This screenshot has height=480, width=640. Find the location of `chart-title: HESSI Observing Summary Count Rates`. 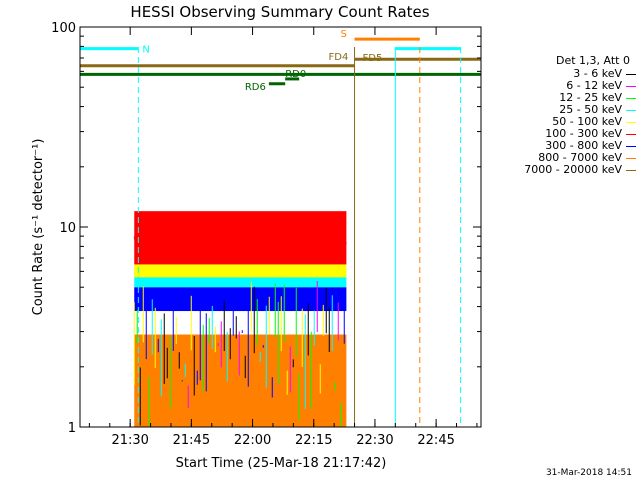

chart-title: HESSI Observing Summary Count Rates is located at coordinates (279, 12).